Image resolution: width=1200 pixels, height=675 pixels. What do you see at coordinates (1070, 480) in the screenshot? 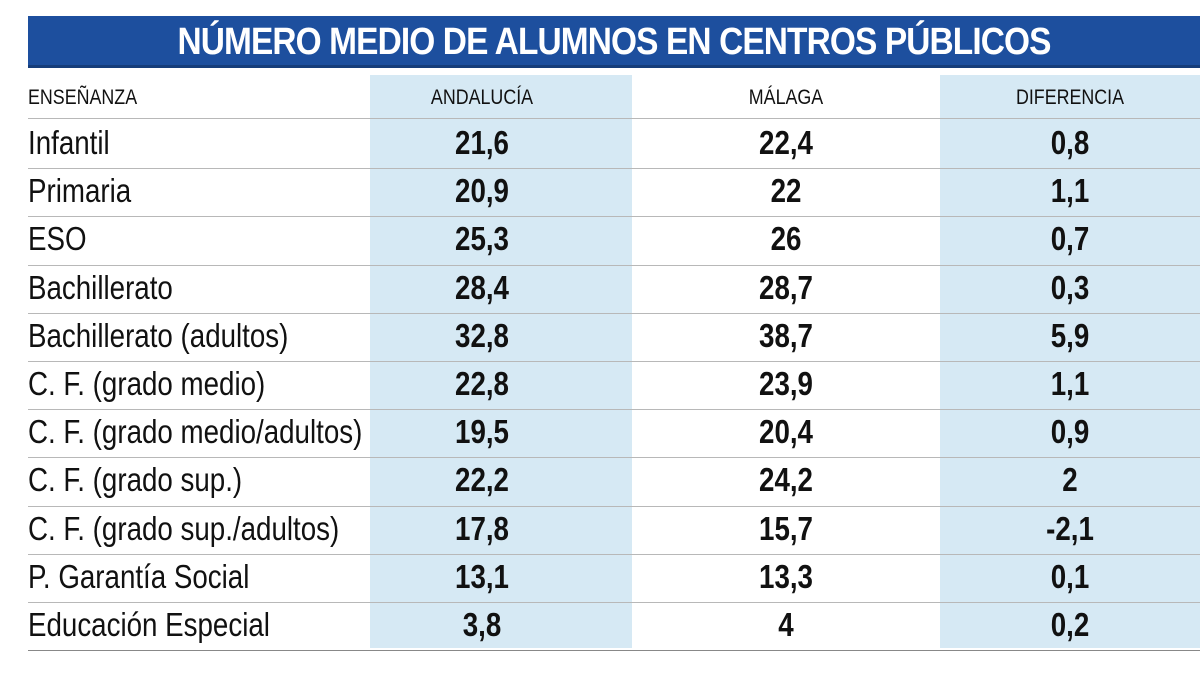
I see `cell-value: 2` at bounding box center [1070, 480].